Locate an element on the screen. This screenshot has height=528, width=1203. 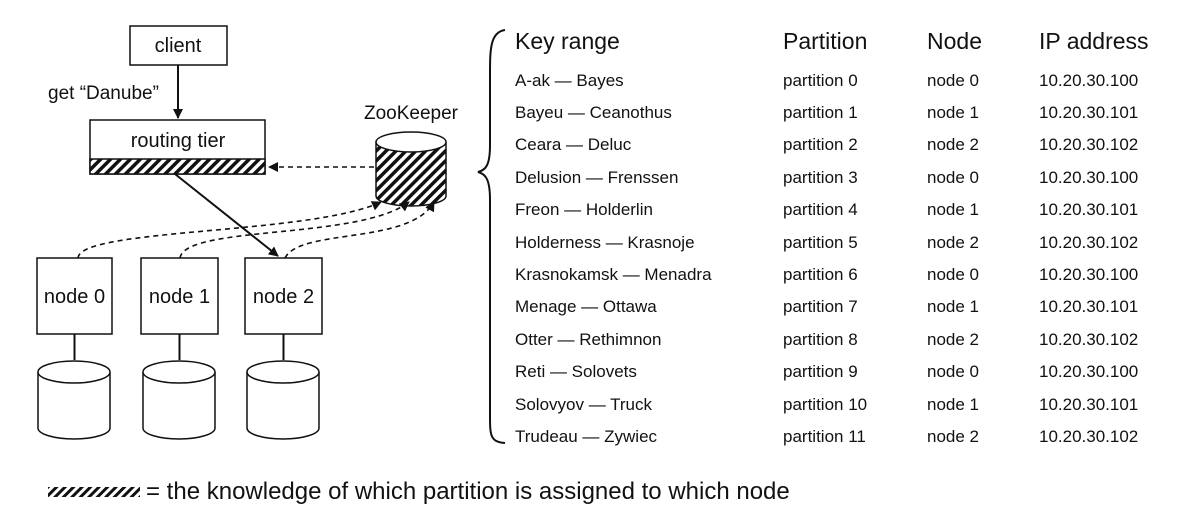
cell-key-range: Bayeu — Ceanothus is located at coordinates (593, 113).